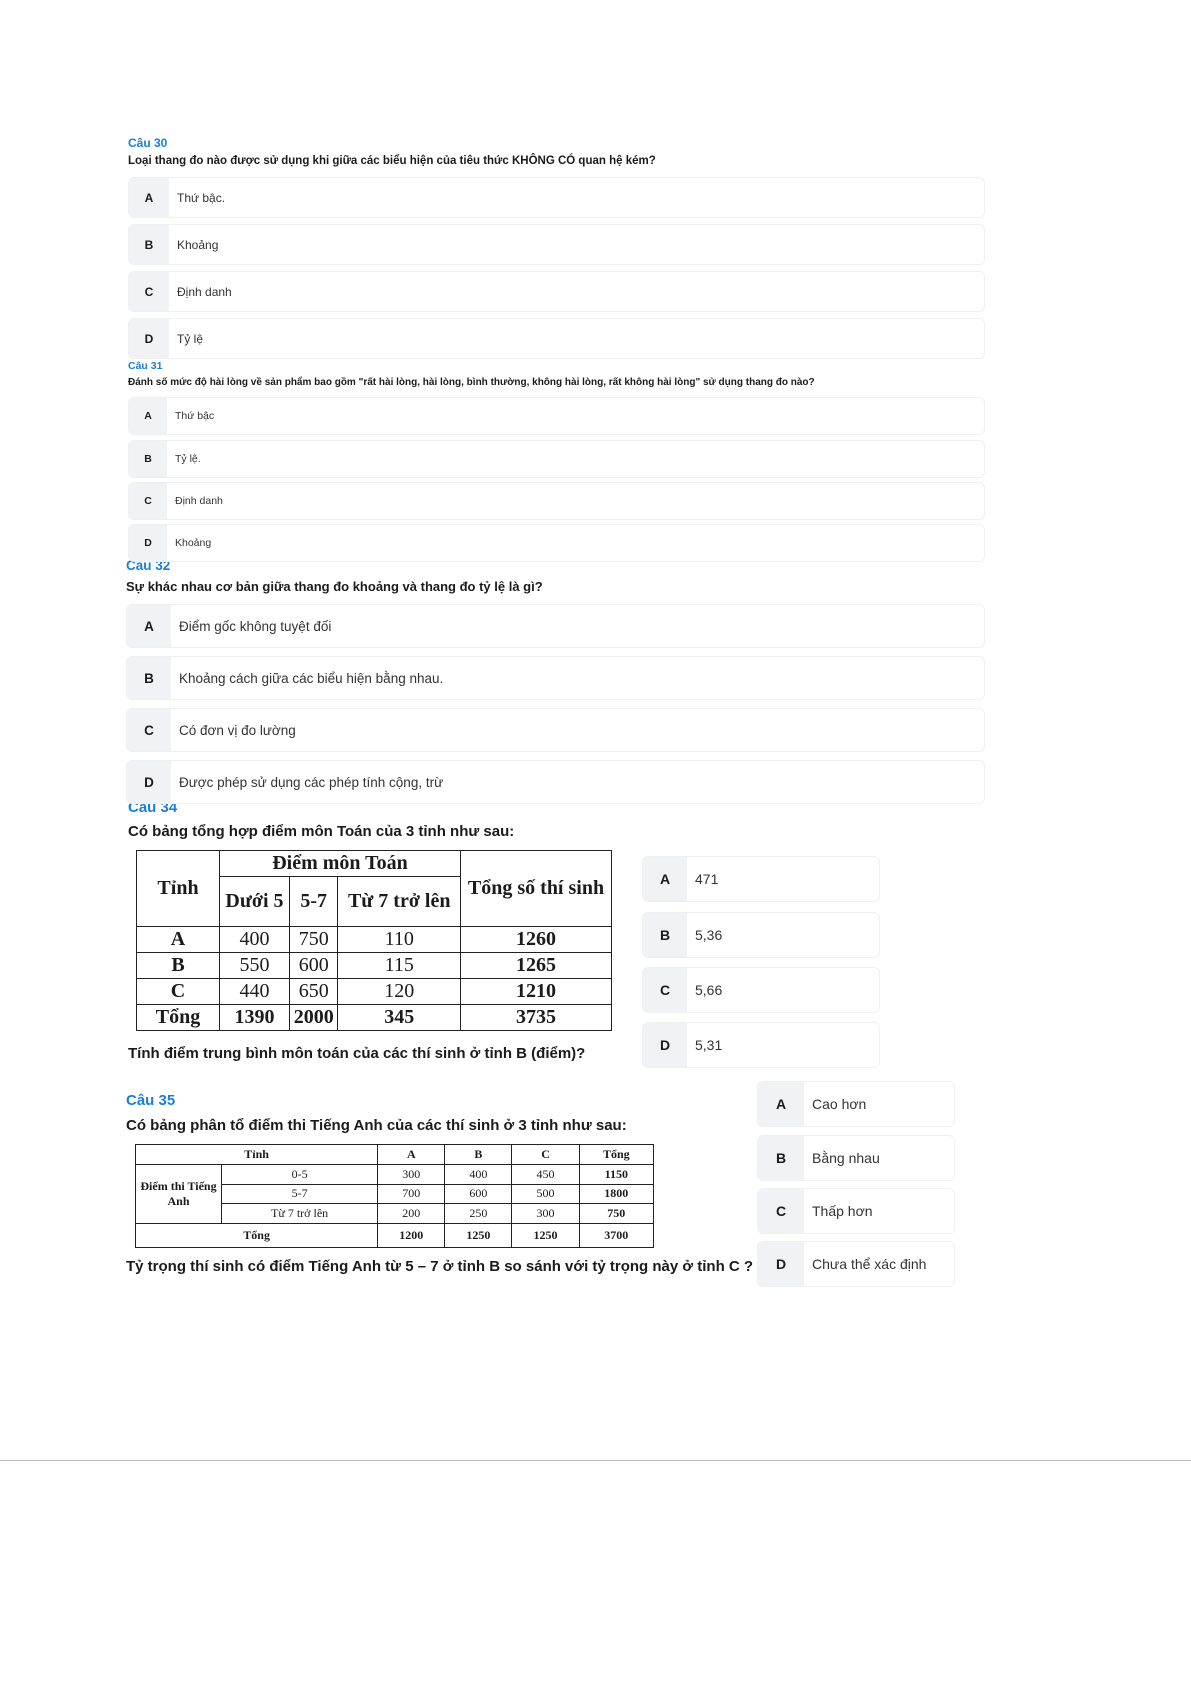 Image resolution: width=1191 pixels, height=1685 pixels. Describe the element at coordinates (555, 626) in the screenshot. I see `option-a: A Điểm gốc không tuyệt đối` at that location.